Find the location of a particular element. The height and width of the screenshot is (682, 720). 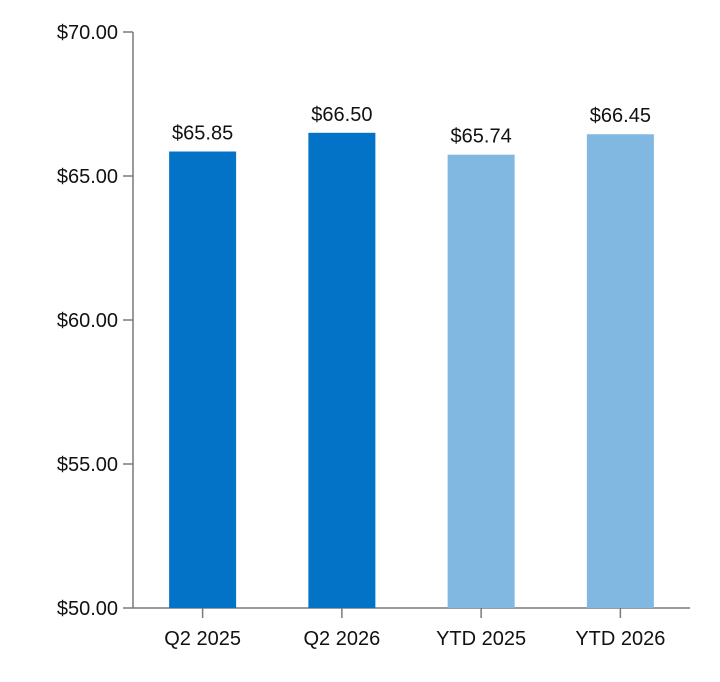

value-label: $66.50 is located at coordinates (341, 115).